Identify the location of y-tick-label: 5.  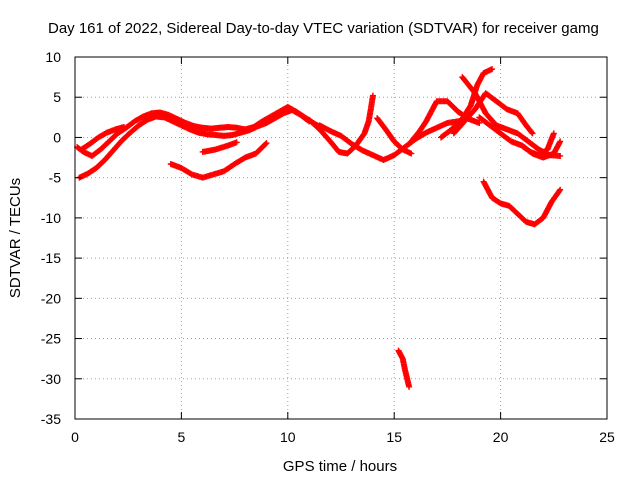
(57, 97).